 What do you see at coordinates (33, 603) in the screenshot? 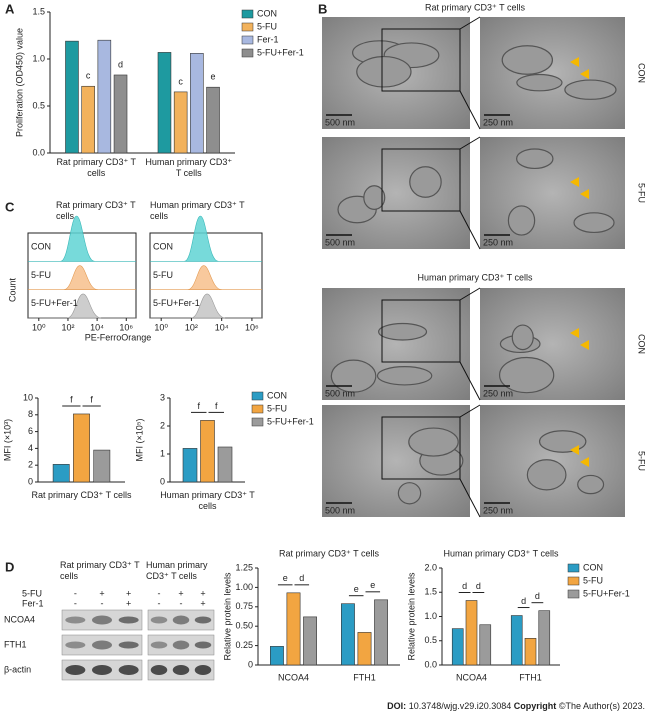
I see `treatment-label: Fer-1` at bounding box center [33, 603].